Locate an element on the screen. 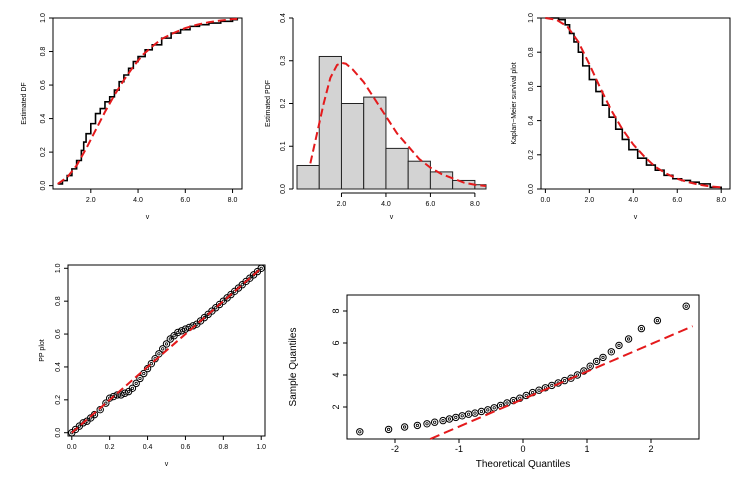 The width and height of the screenshot is (748, 483). pp-y-tick-label: 0.6 is located at coordinates (58, 334).